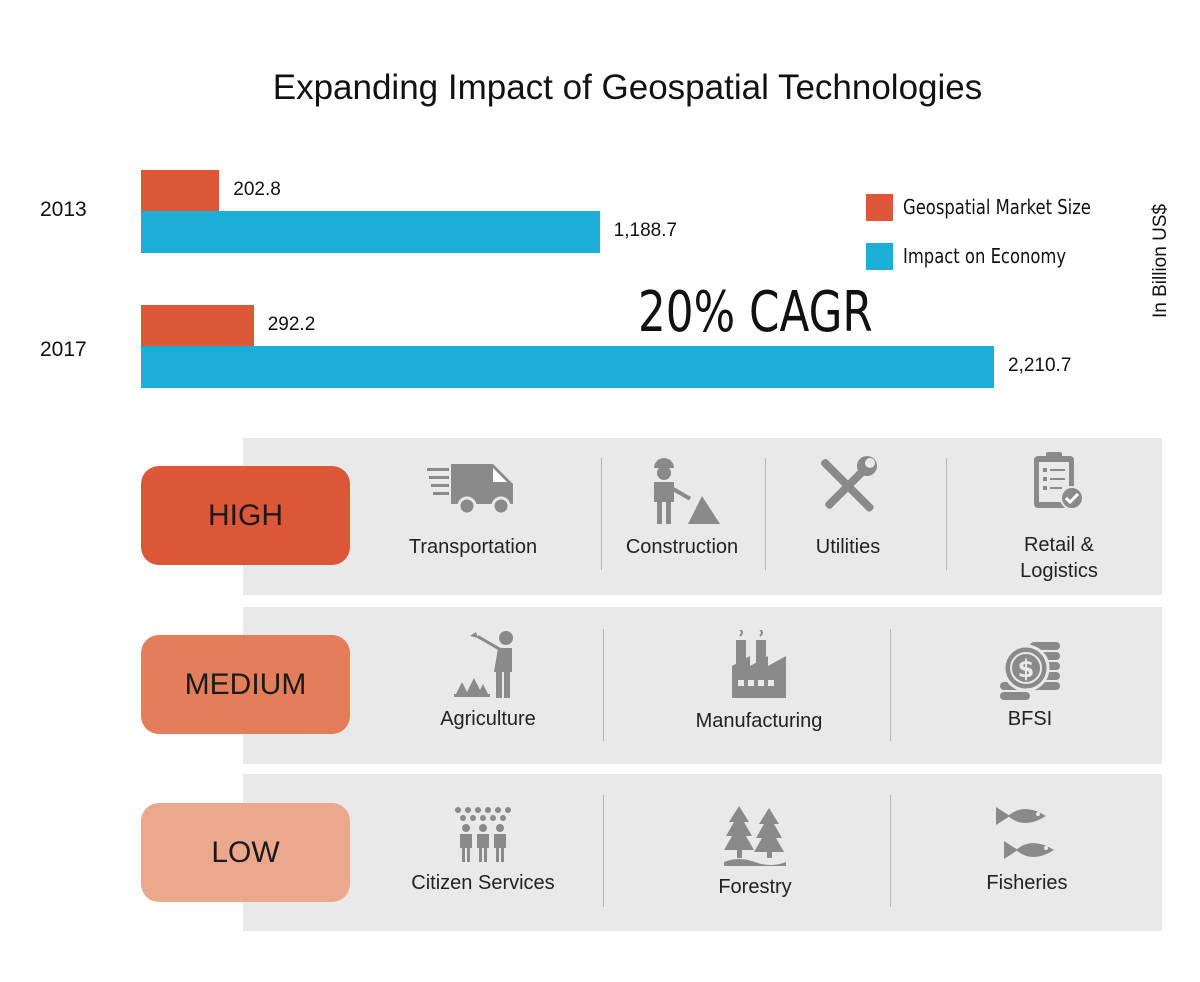 This screenshot has width=1200, height=982. I want to click on coins-dollar-icon: $, so click(1030, 671).